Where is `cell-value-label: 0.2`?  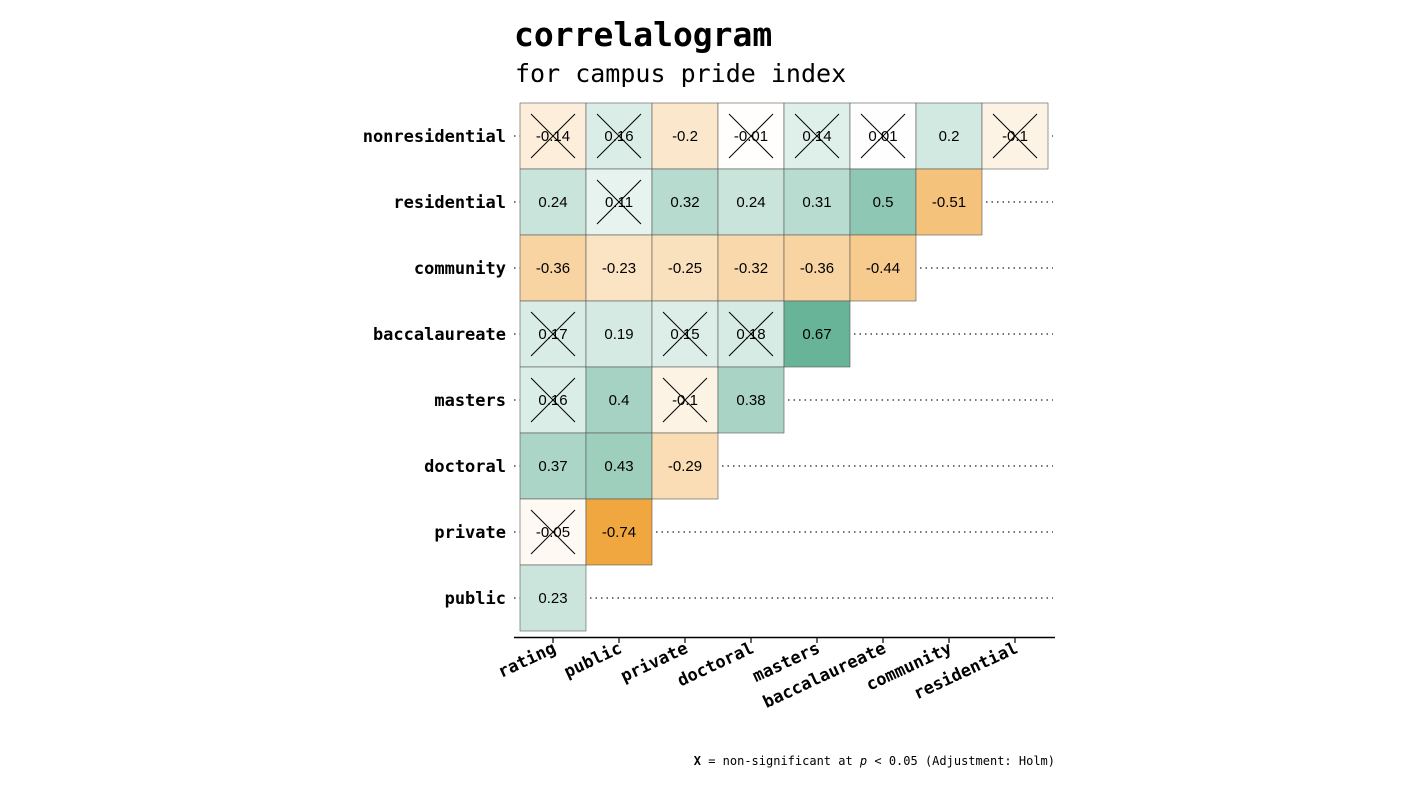 cell-value-label: 0.2 is located at coordinates (949, 136).